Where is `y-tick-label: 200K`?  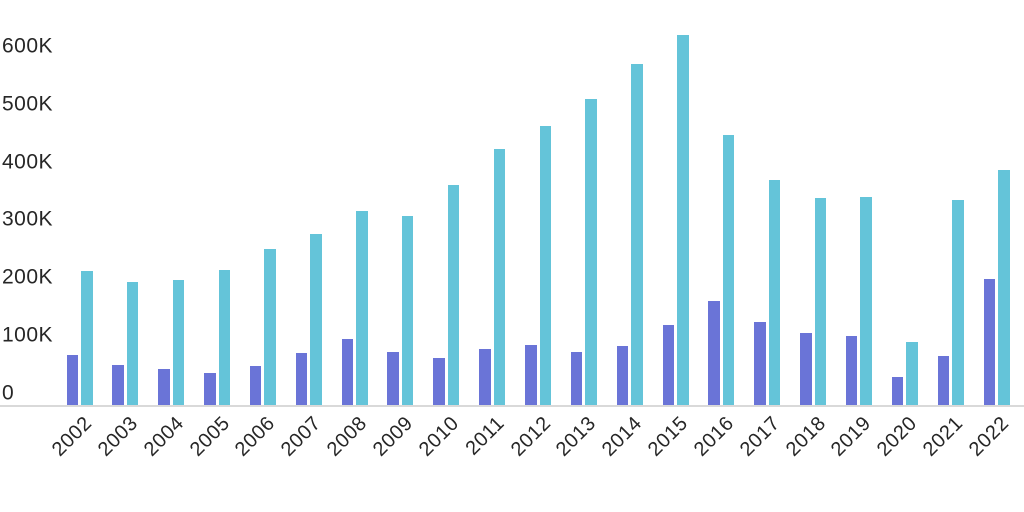 y-tick-label: 200K is located at coordinates (28, 277).